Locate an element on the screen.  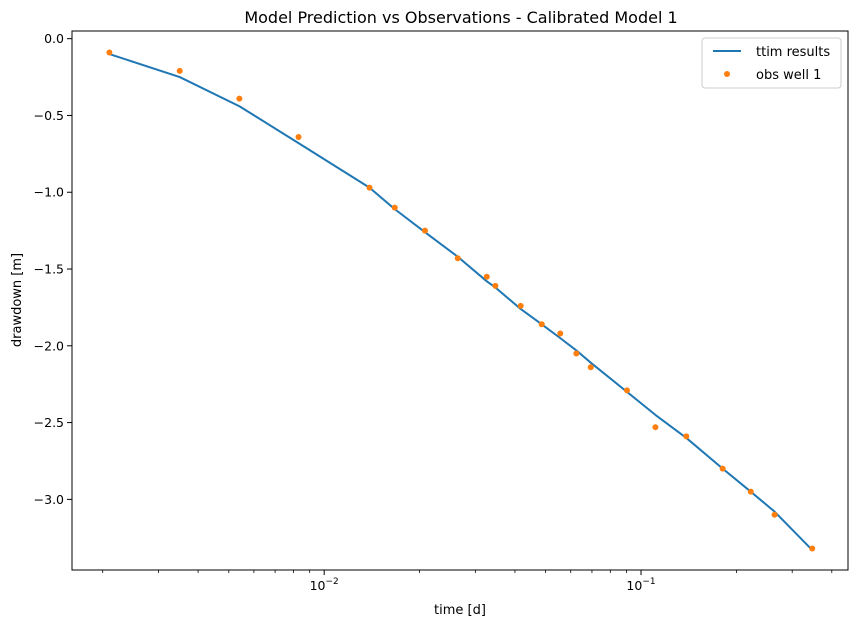
legend-obs-well-1-label: obs well 1 is located at coordinates (788, 75).